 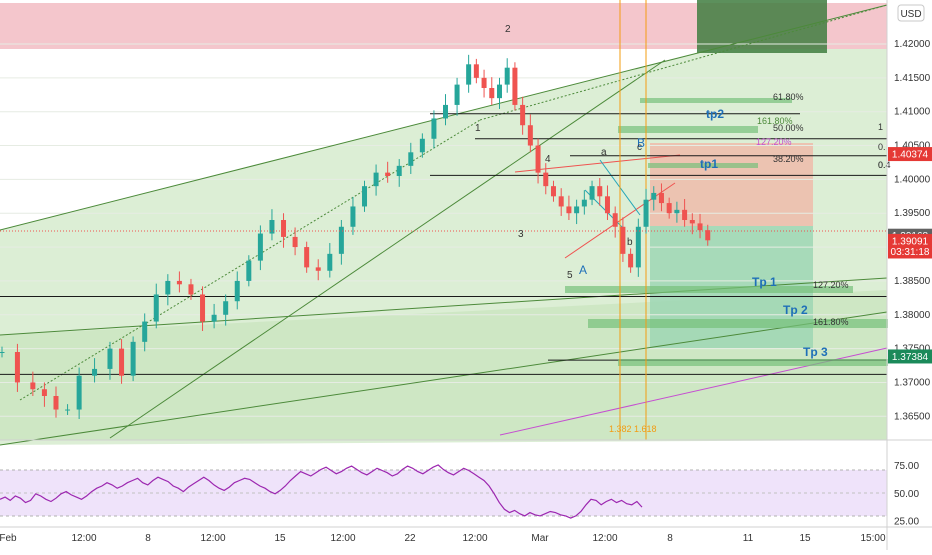 What do you see at coordinates (548, 159) in the screenshot?
I see `wave-label: 4` at bounding box center [548, 159].